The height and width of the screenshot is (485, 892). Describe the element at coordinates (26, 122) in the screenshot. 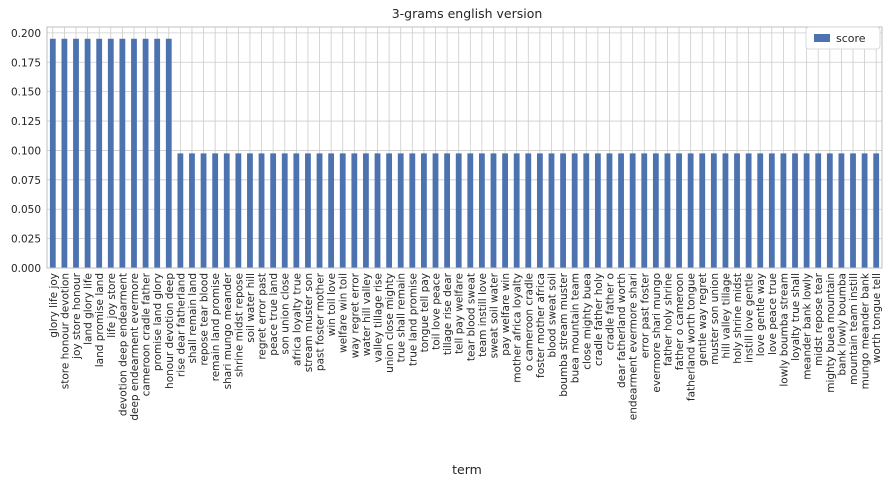

I see `y-tick-label: 0.125` at that location.